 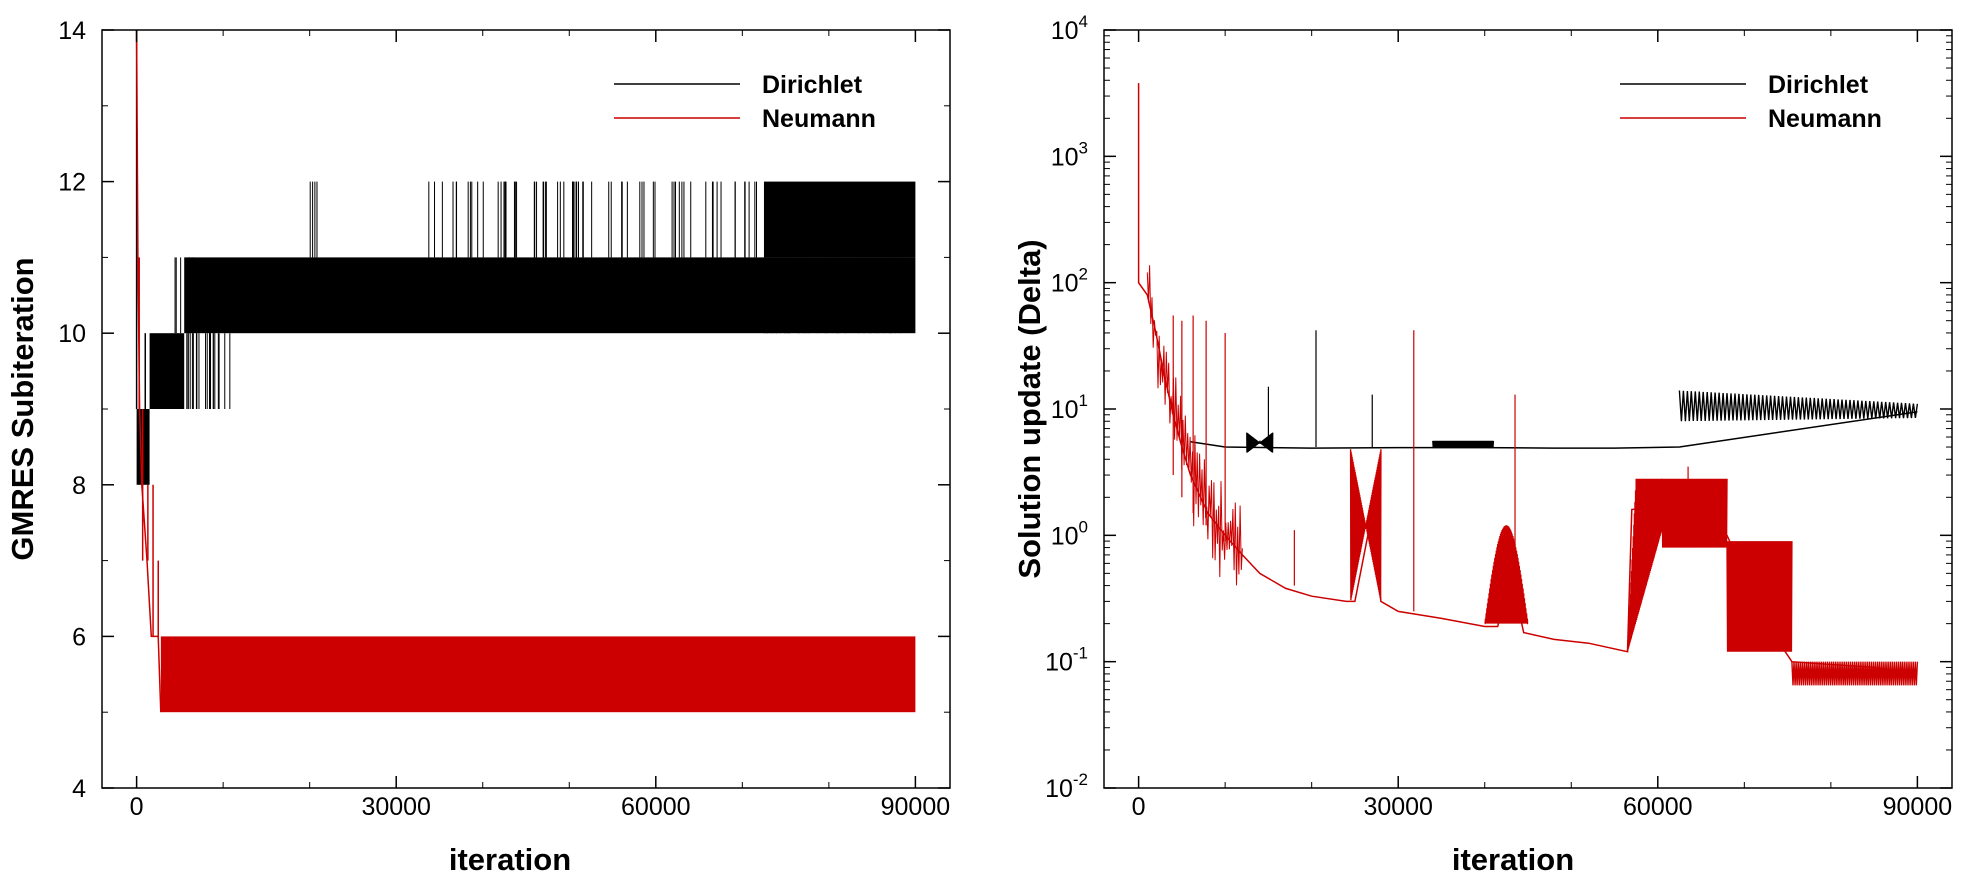 I want to click on y-tick-label: 12, so click(x=72, y=183).